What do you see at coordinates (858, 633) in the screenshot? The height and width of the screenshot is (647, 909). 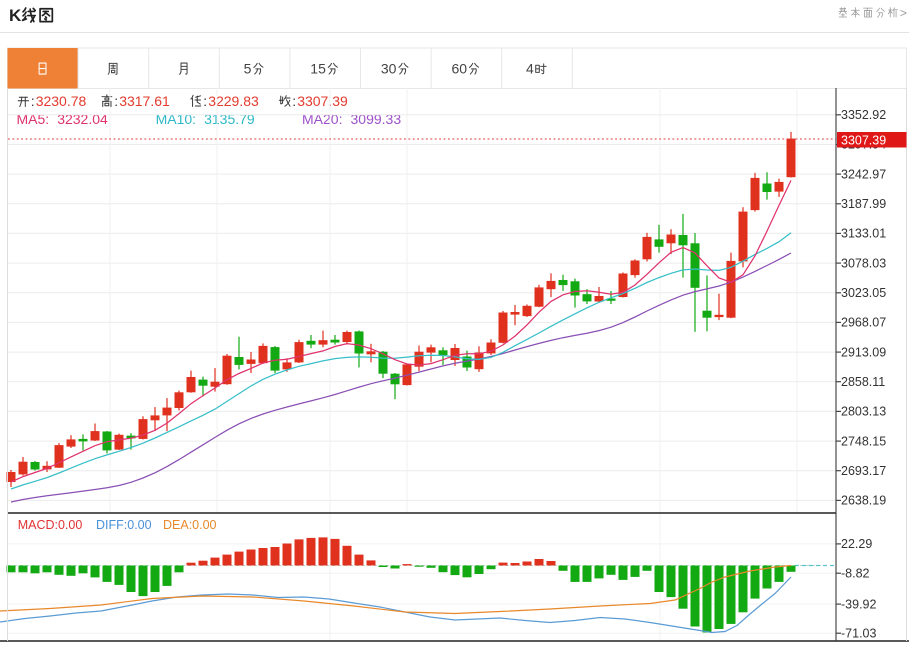 I see `svg-text: -71.03` at bounding box center [858, 633].